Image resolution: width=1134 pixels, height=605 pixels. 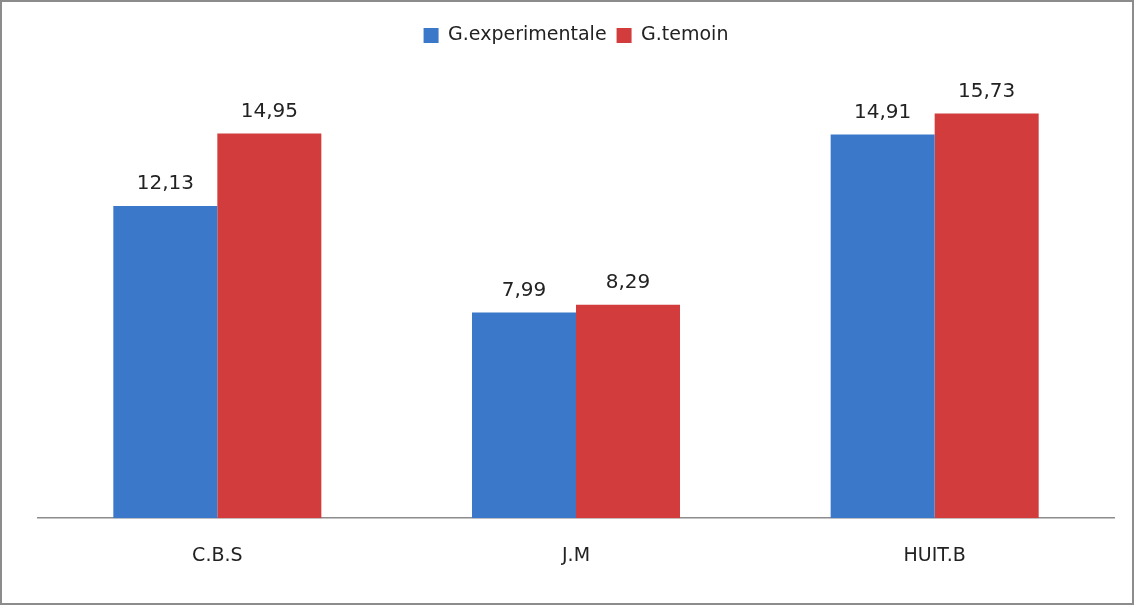 I want to click on legend-label: G.experimentale, so click(x=527, y=33).